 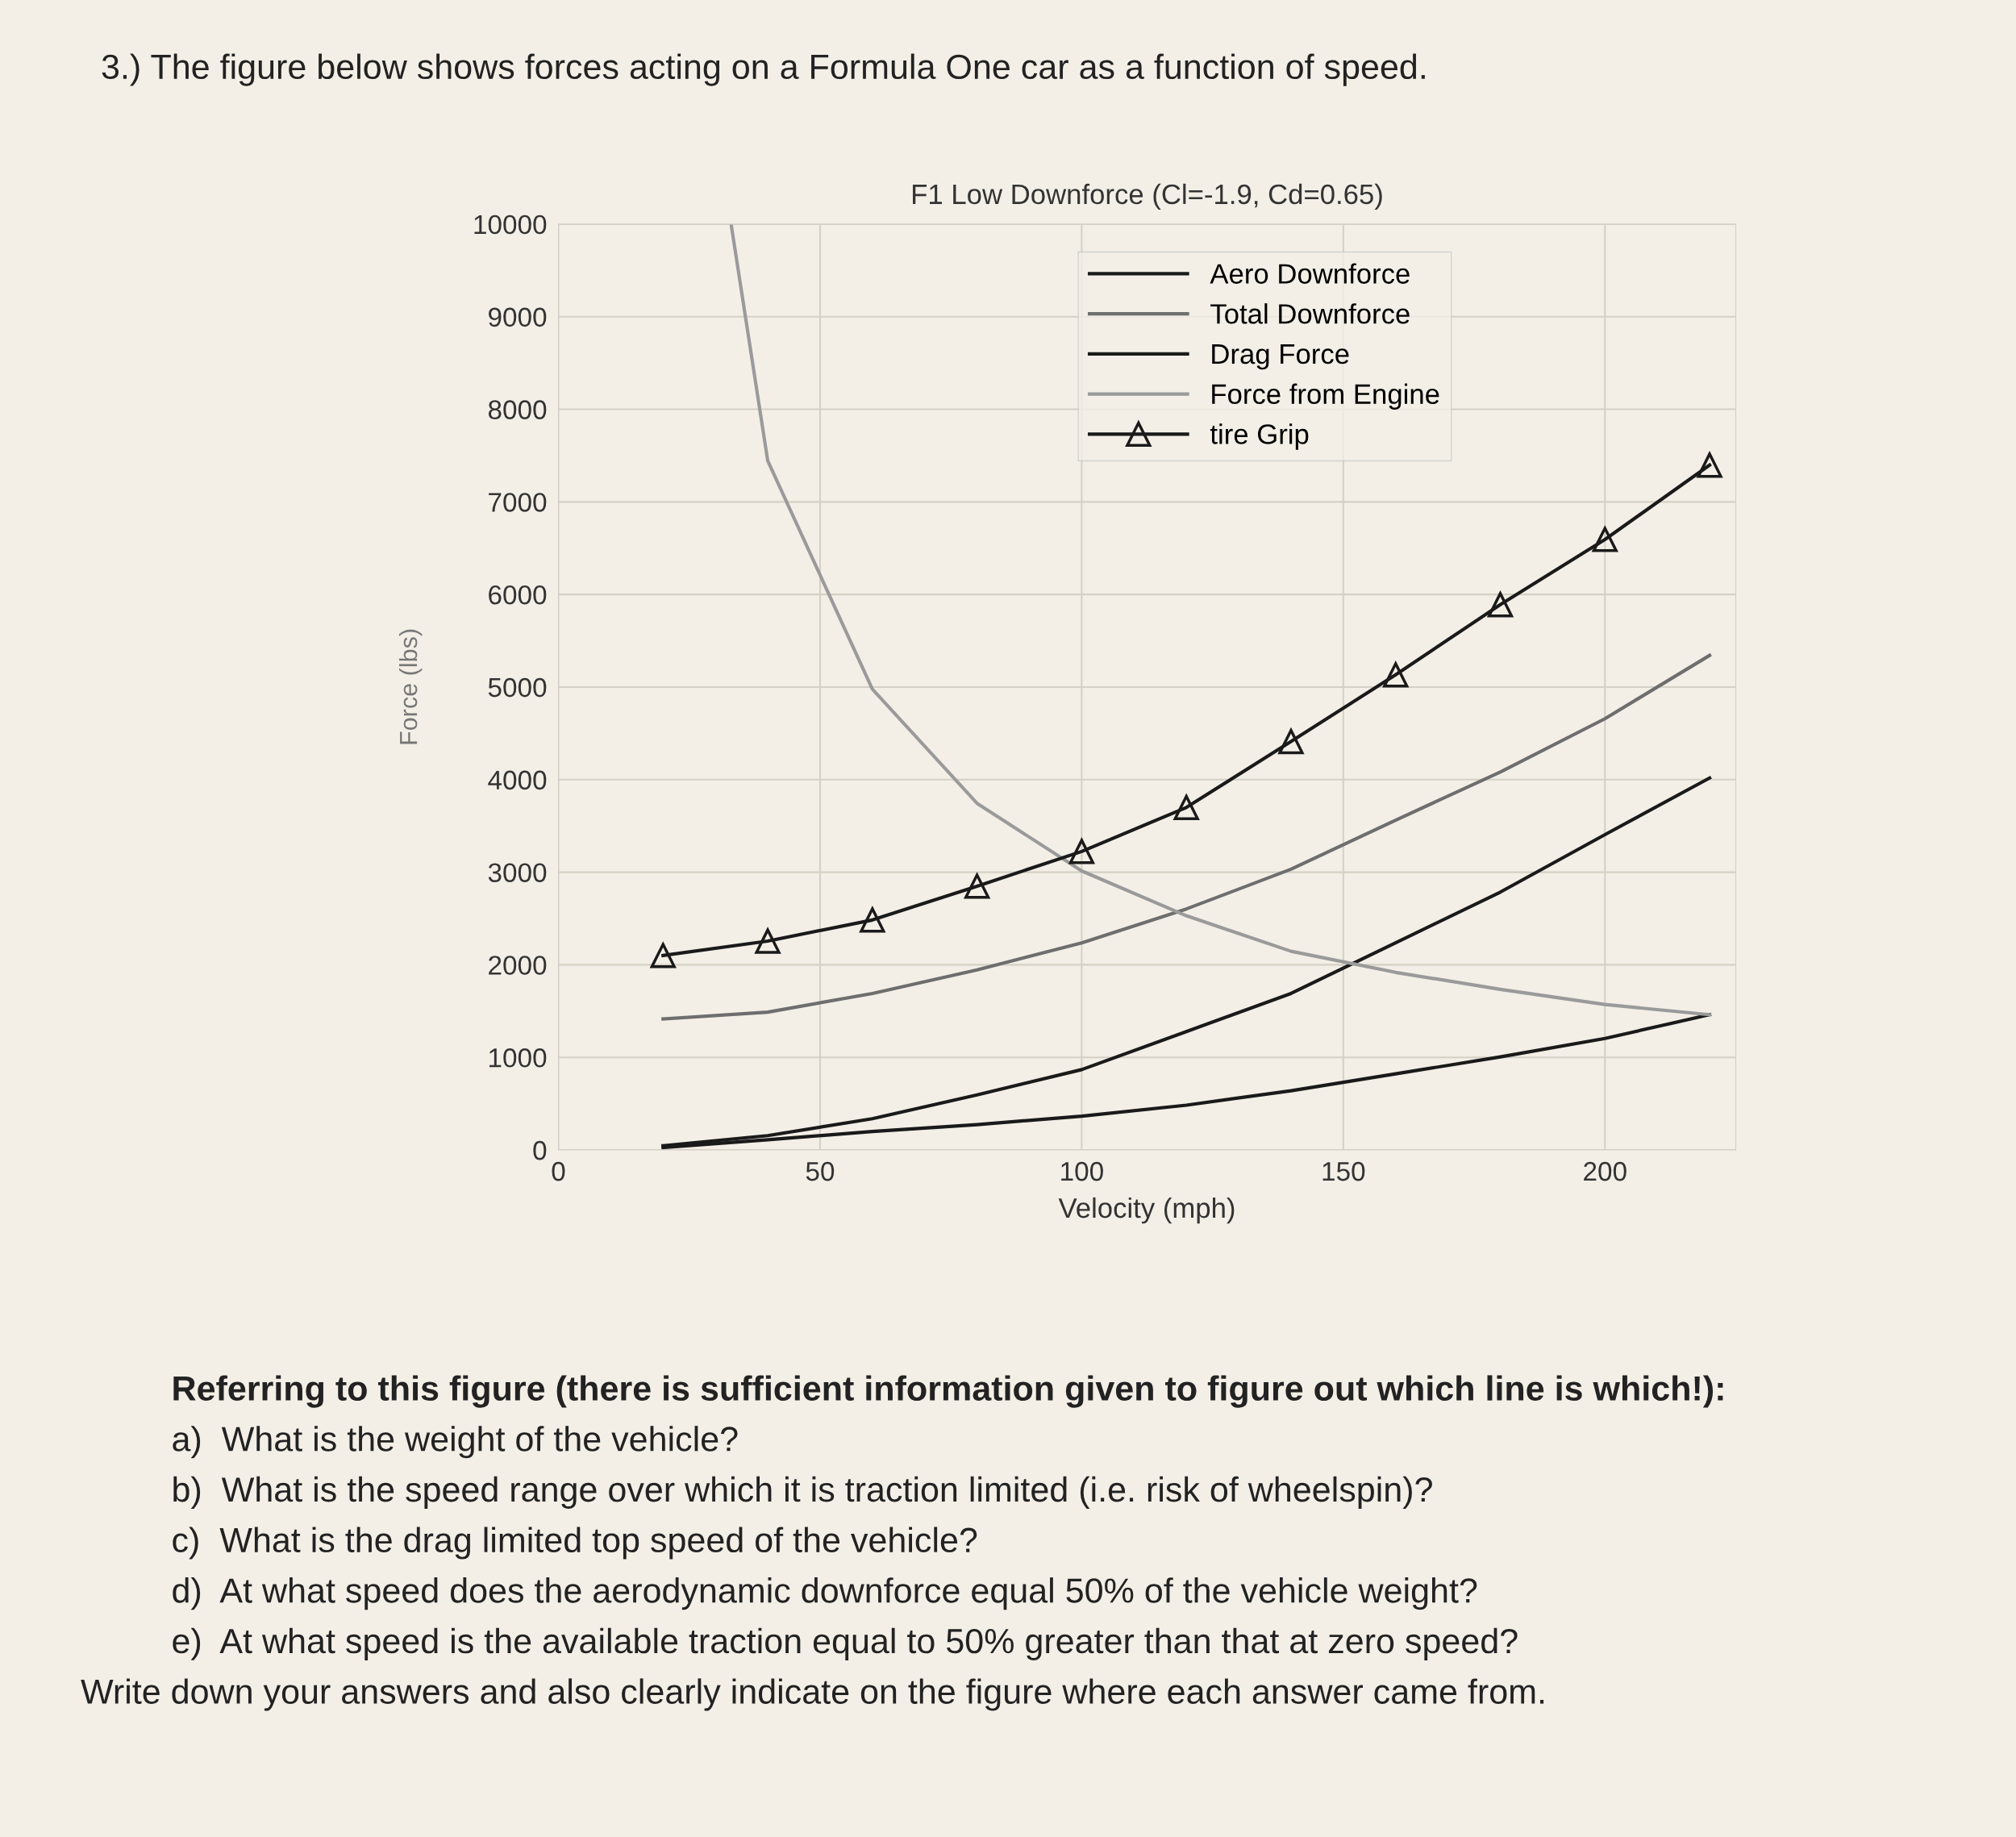 What do you see at coordinates (558, 1171) in the screenshot?
I see `x-tick-label: 0` at bounding box center [558, 1171].